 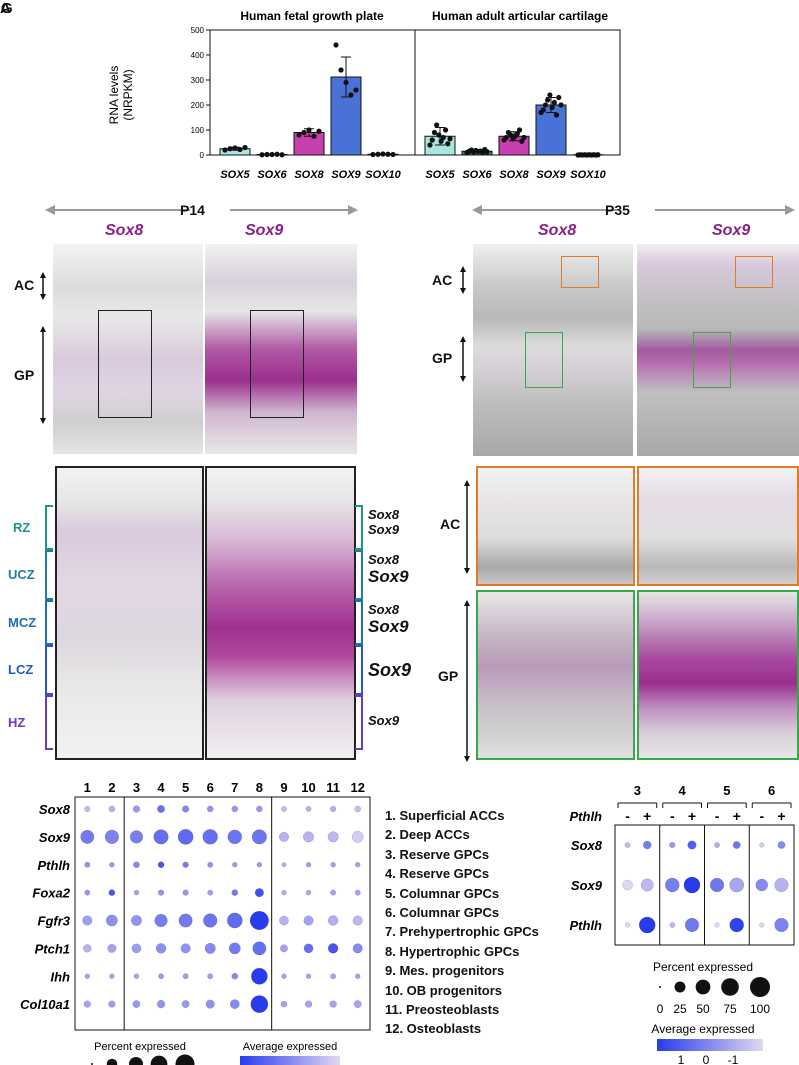 I want to click on panel-letter-g: G, so click(x=7, y=8).